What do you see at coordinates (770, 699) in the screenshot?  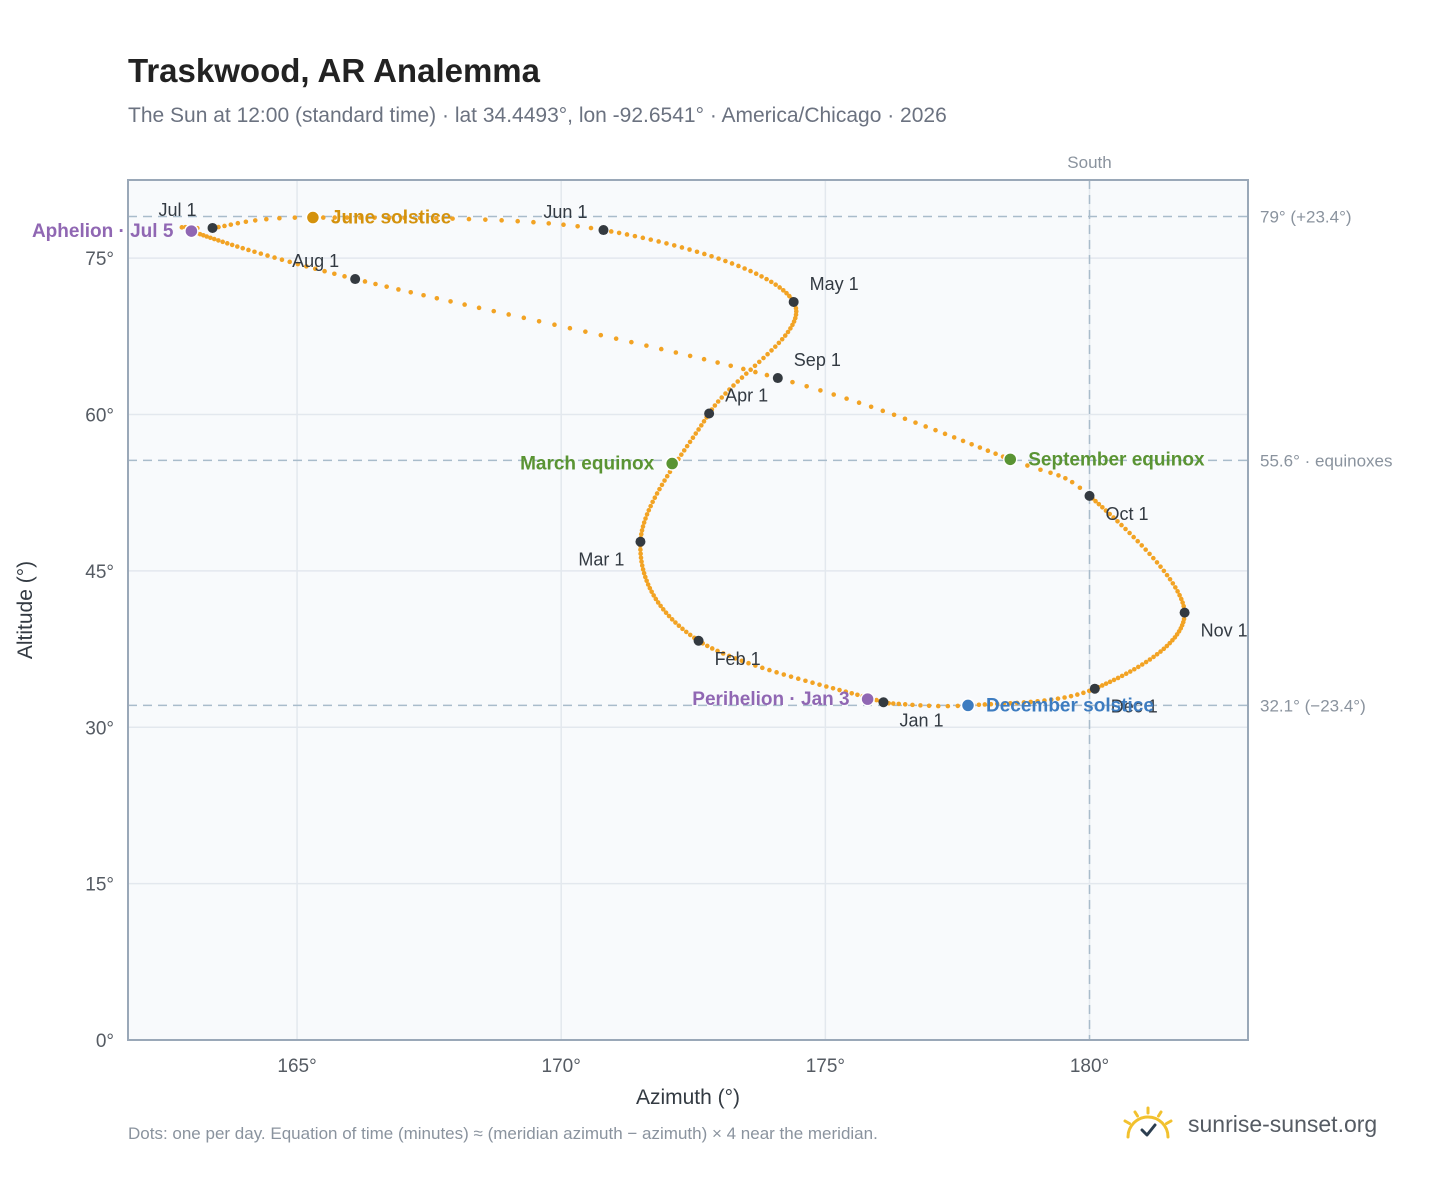 I see `event-label: Perihelion · Jan 3` at bounding box center [770, 699].